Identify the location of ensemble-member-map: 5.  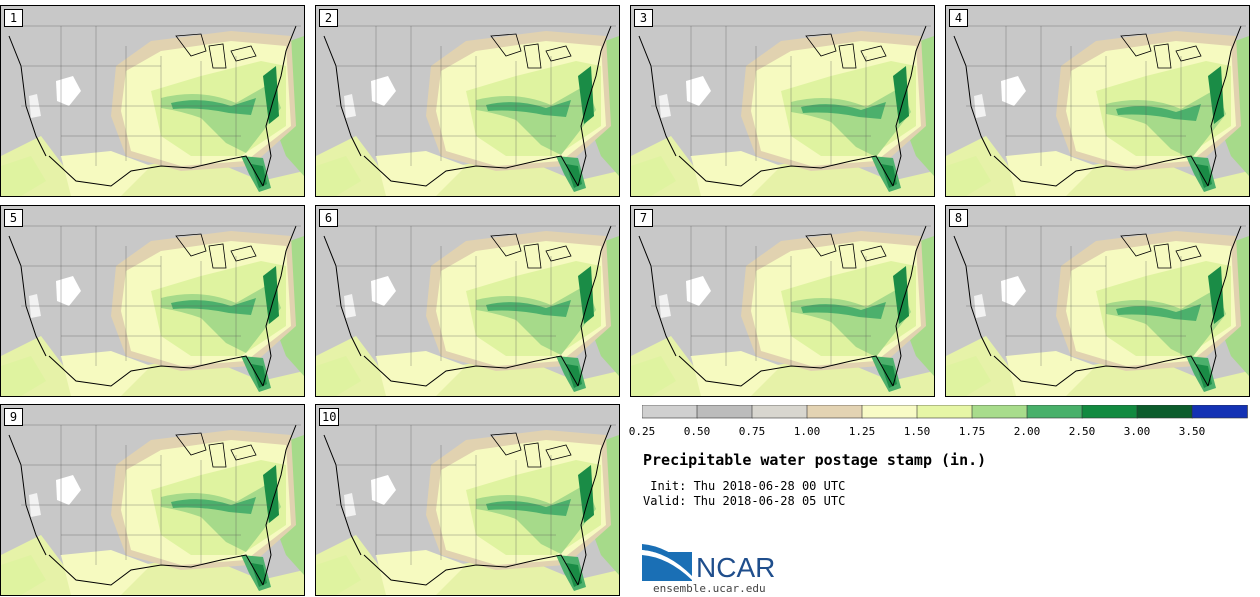
(152, 301).